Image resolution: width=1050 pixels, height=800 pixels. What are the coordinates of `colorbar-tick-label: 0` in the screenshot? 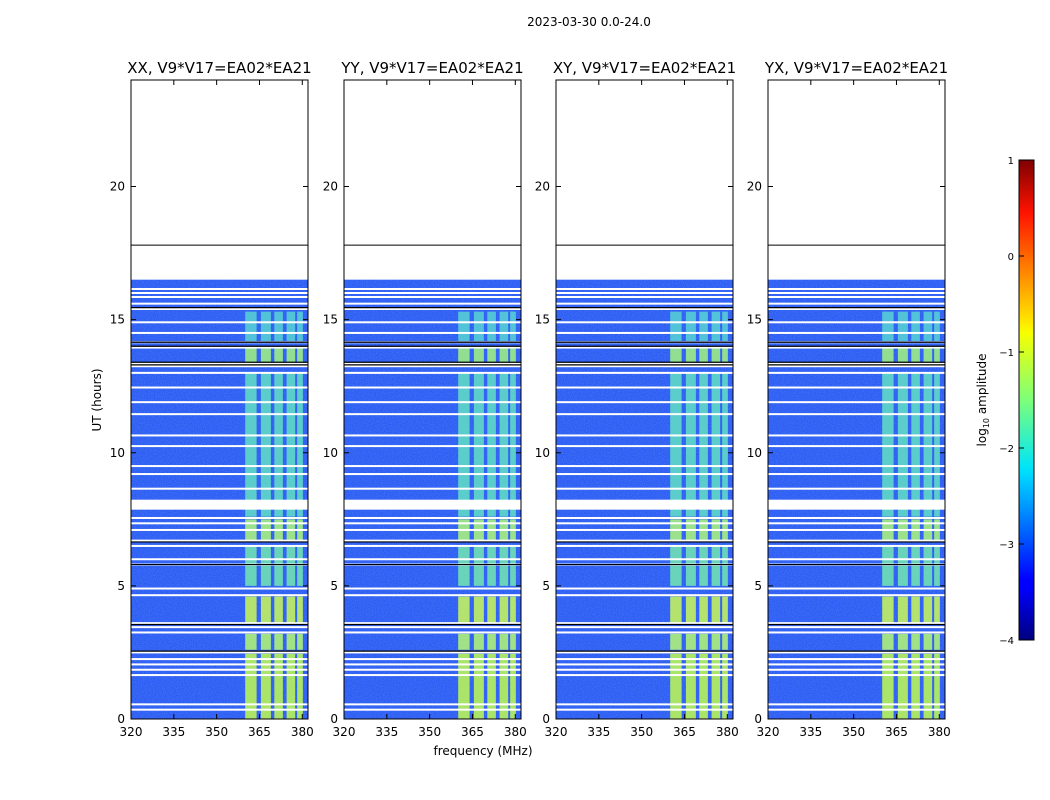 It's located at (1011, 257).